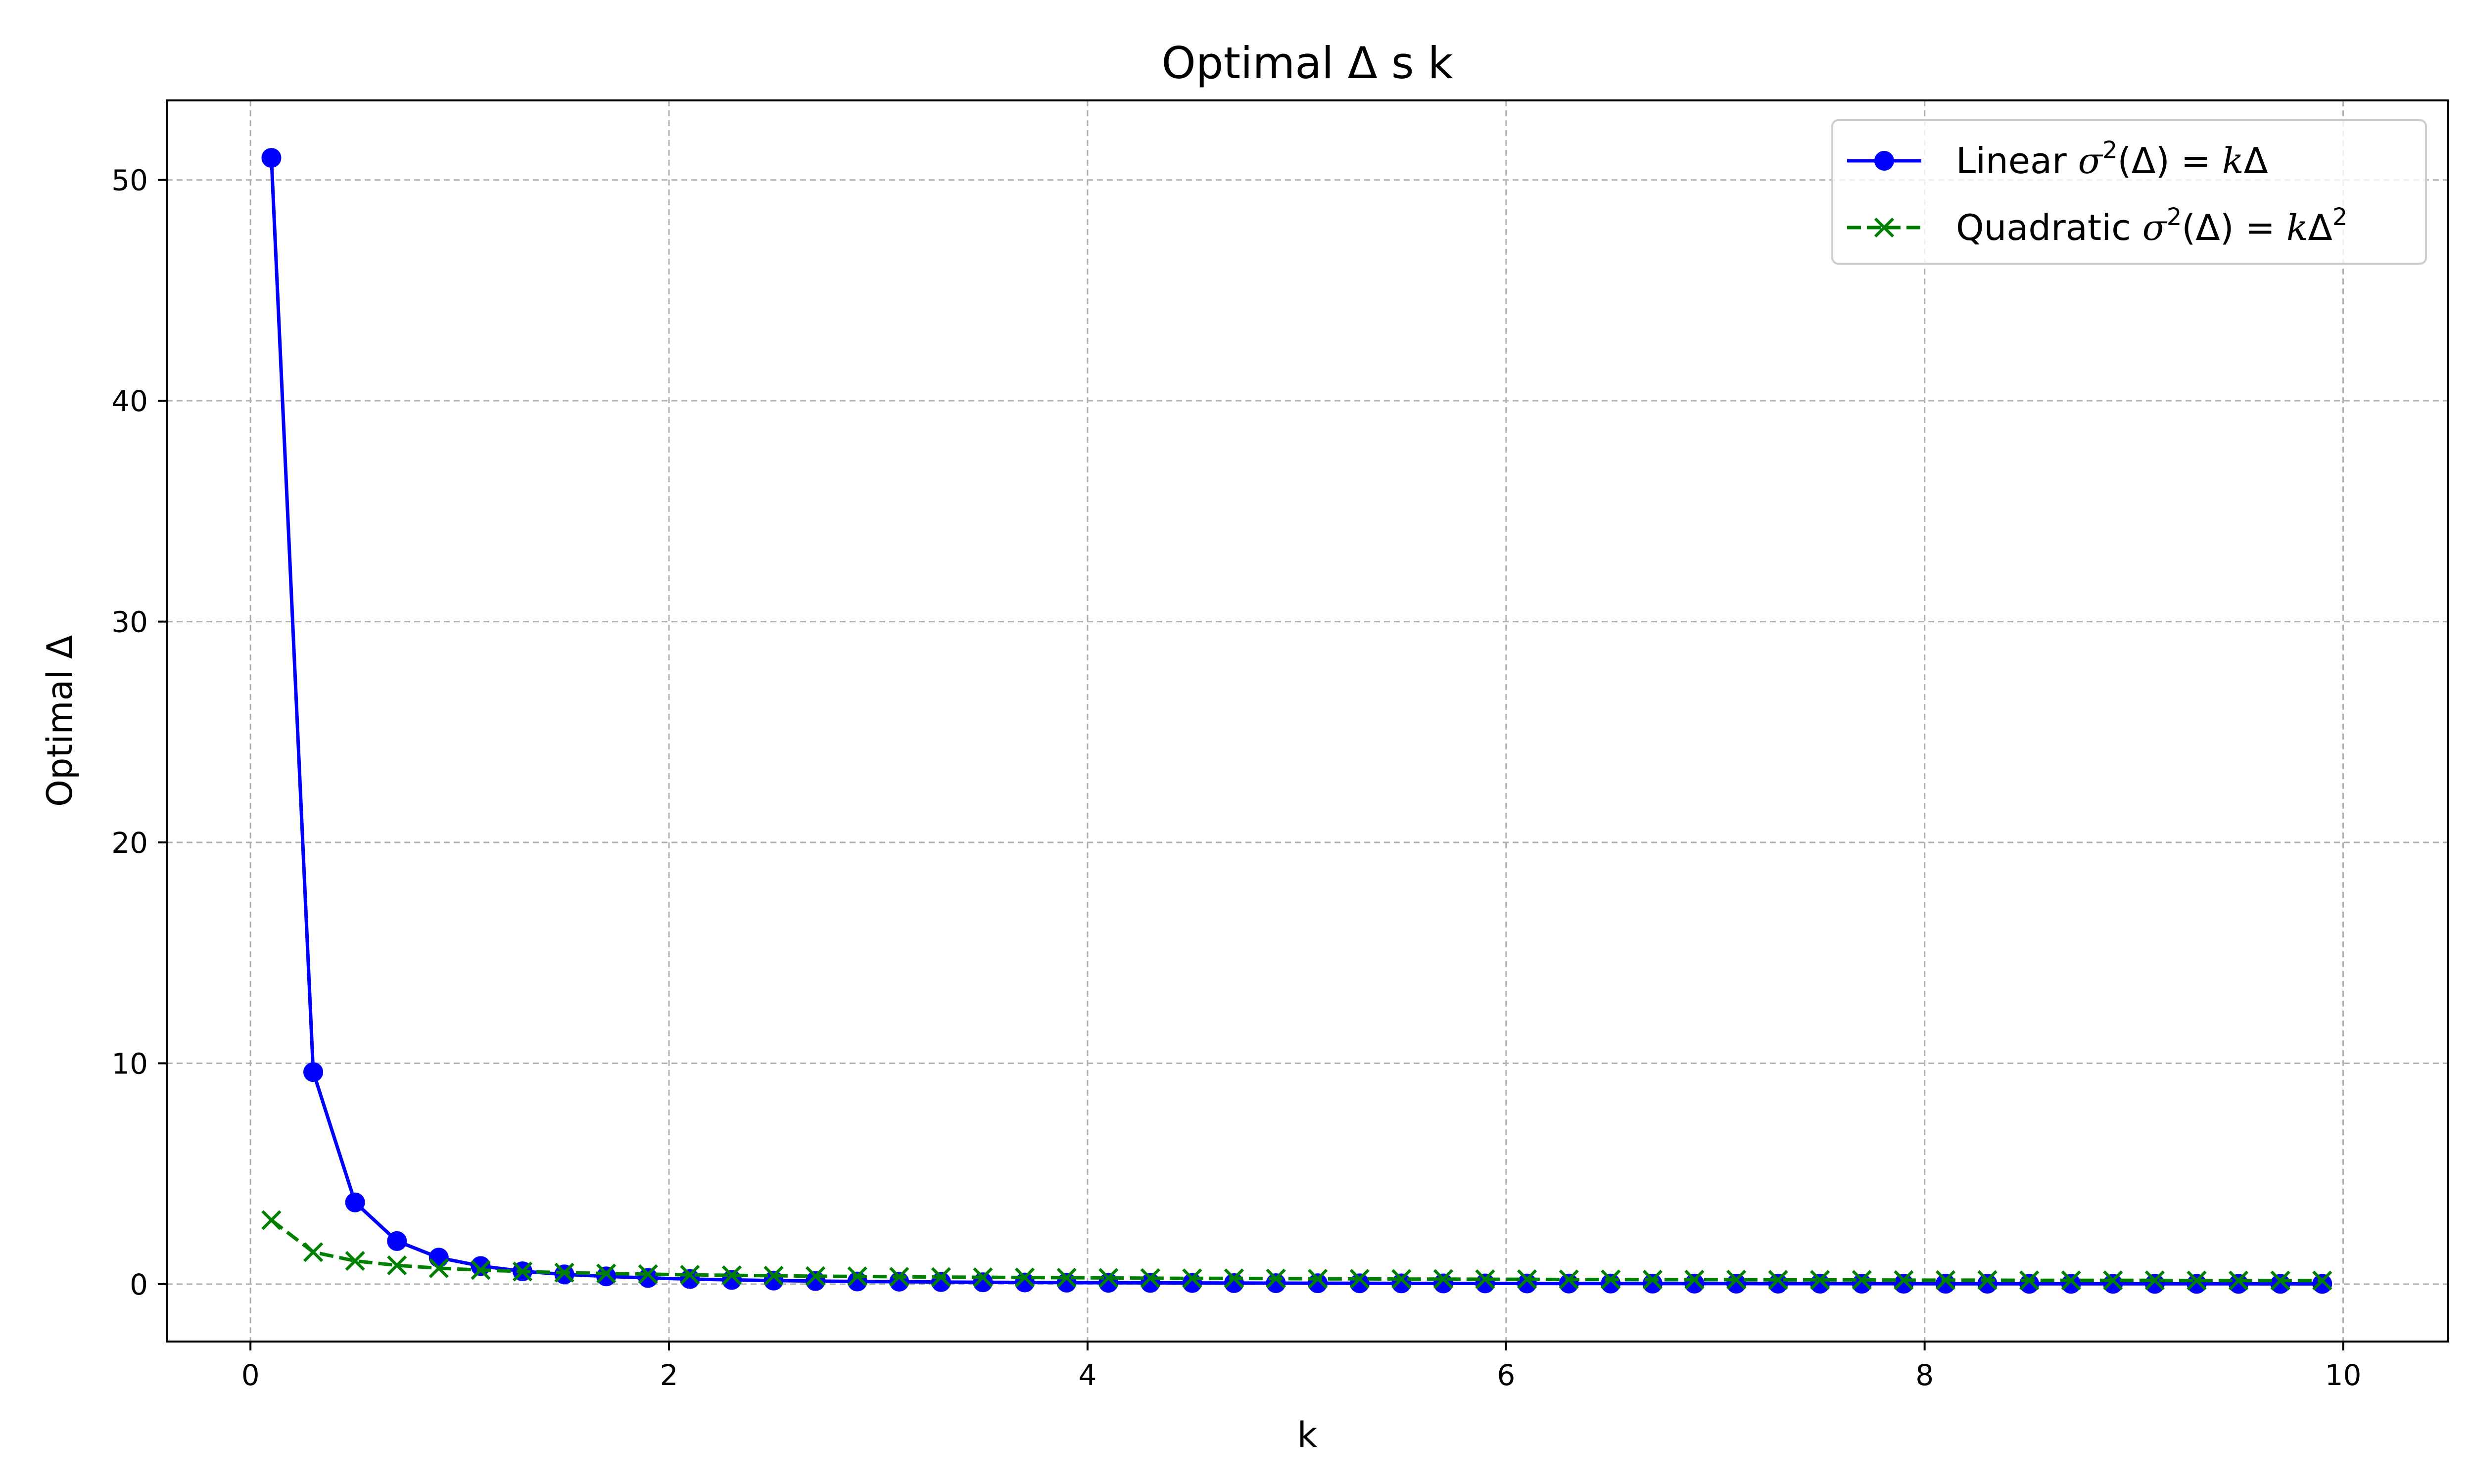 The height and width of the screenshot is (1484, 2474). I want to click on legend-entry-linear: Linear σ2(Δ) = kΔ, so click(2057, 159).